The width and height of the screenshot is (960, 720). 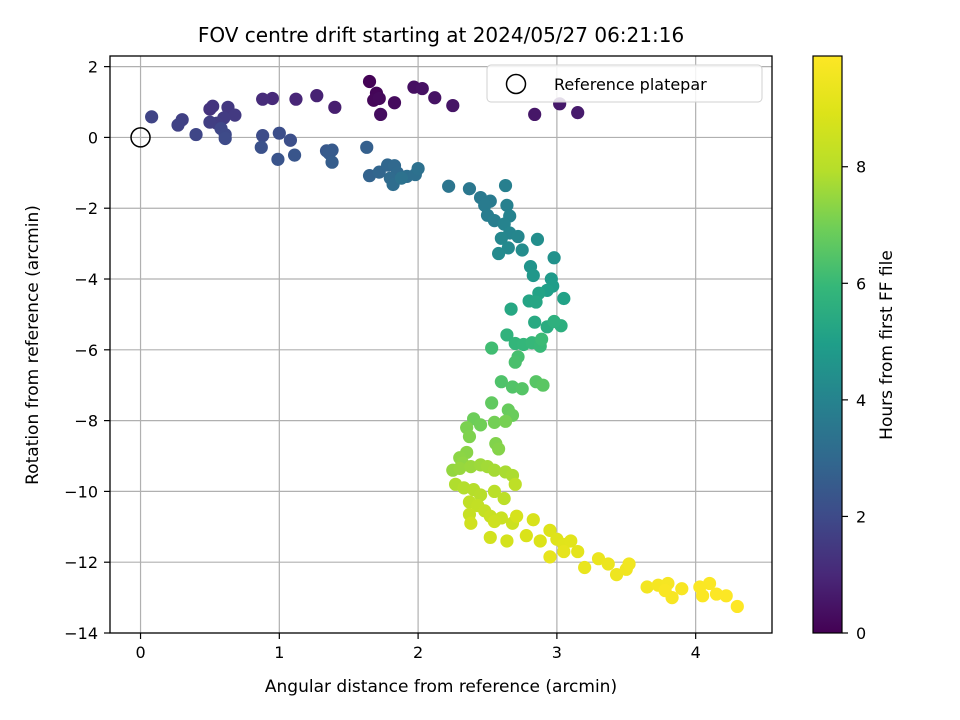 What do you see at coordinates (861, 516) in the screenshot?
I see `colorbar-tick-label: 2` at bounding box center [861, 516].